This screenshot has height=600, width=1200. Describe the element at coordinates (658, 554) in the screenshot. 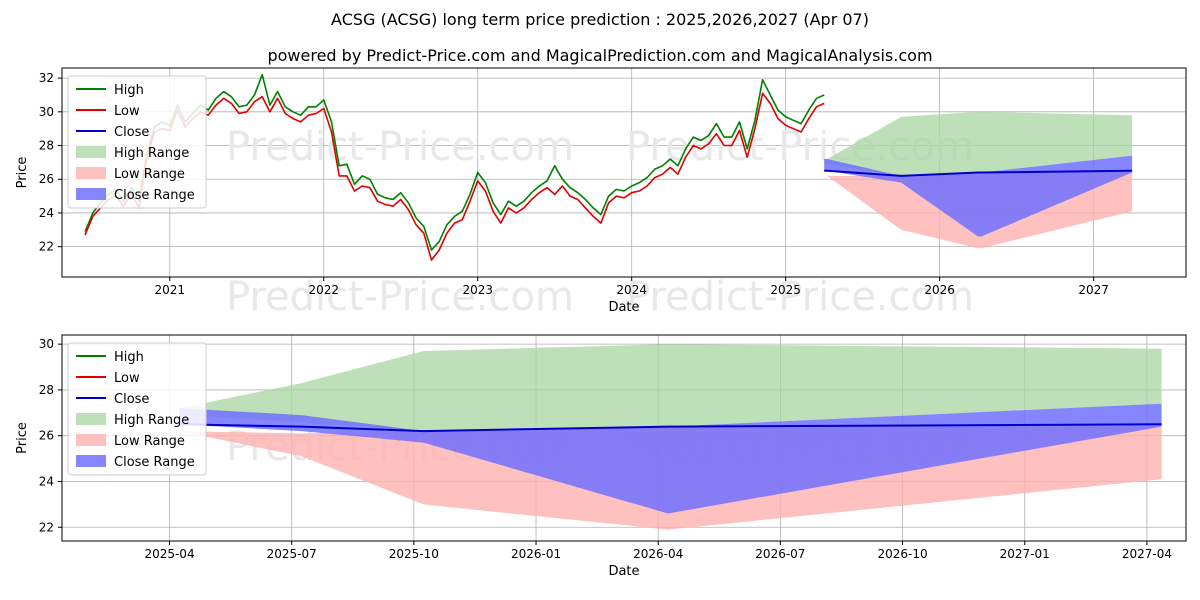

I see `x-tick-label: 2026-04` at that location.